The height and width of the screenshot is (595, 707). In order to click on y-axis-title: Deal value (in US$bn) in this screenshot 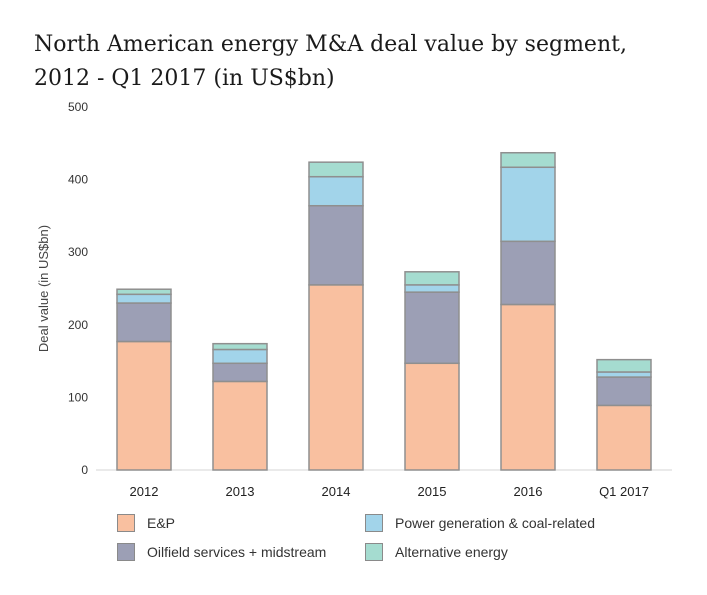, I will do `click(43, 288)`.